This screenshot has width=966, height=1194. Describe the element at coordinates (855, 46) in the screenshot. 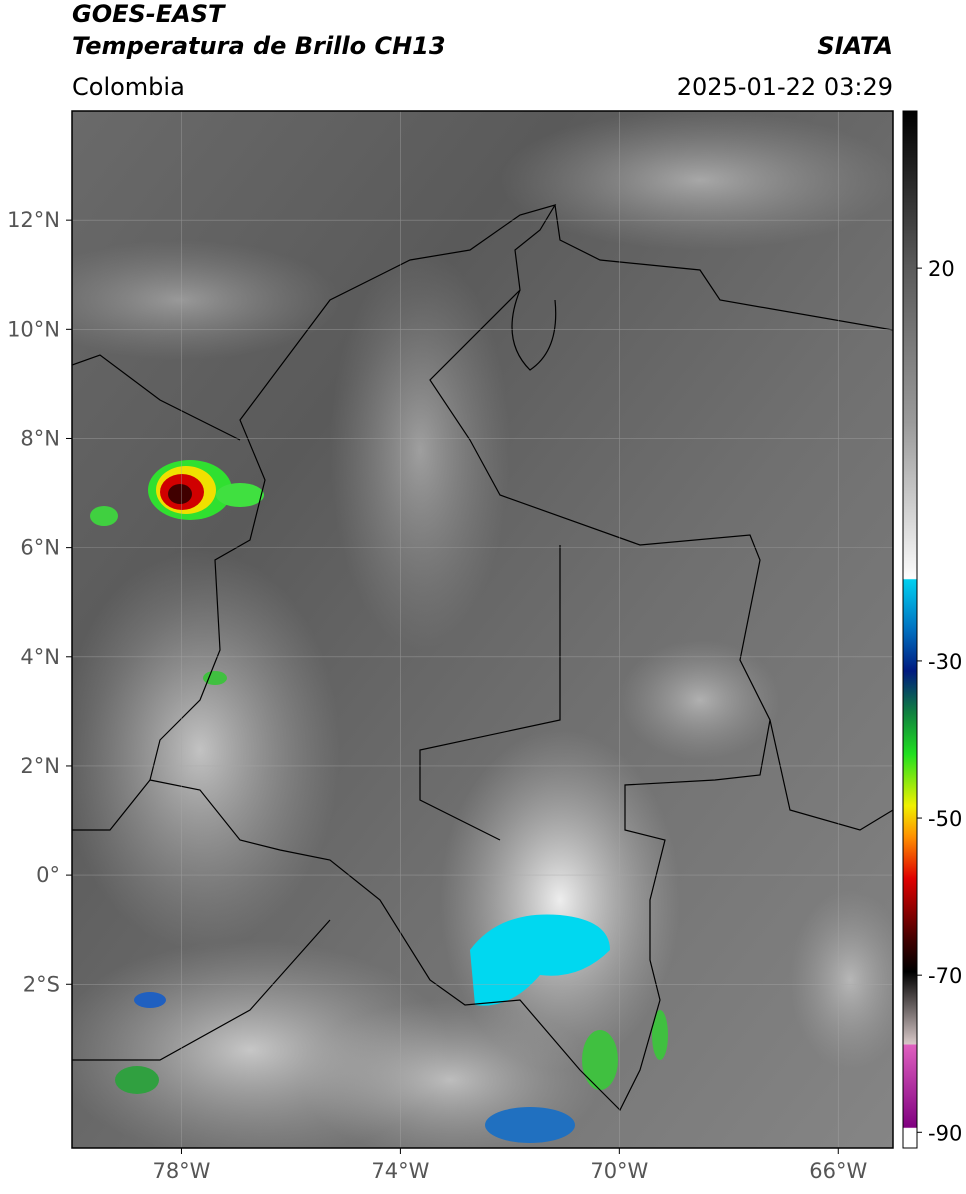

I see `source: SIATA` at that location.